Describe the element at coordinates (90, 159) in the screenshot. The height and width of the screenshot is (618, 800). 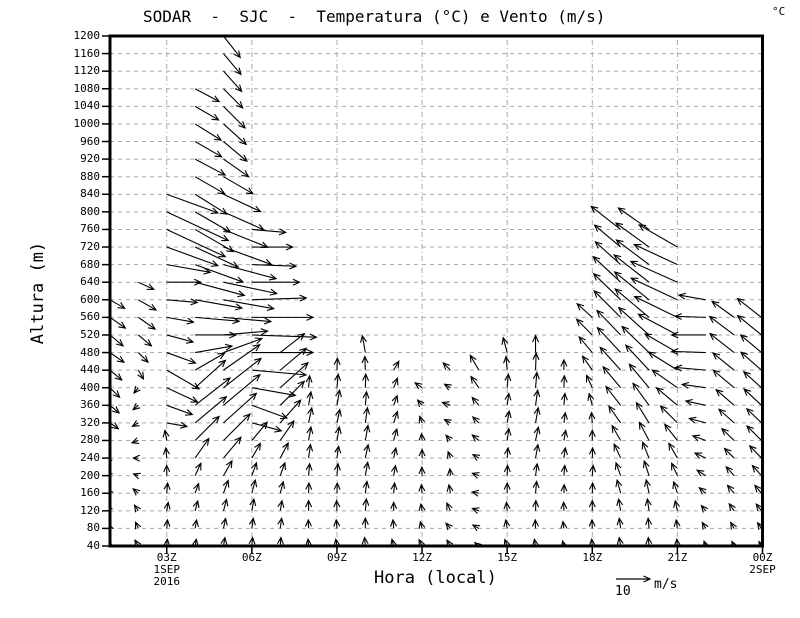
I see `y-tick-label: 920` at that location.